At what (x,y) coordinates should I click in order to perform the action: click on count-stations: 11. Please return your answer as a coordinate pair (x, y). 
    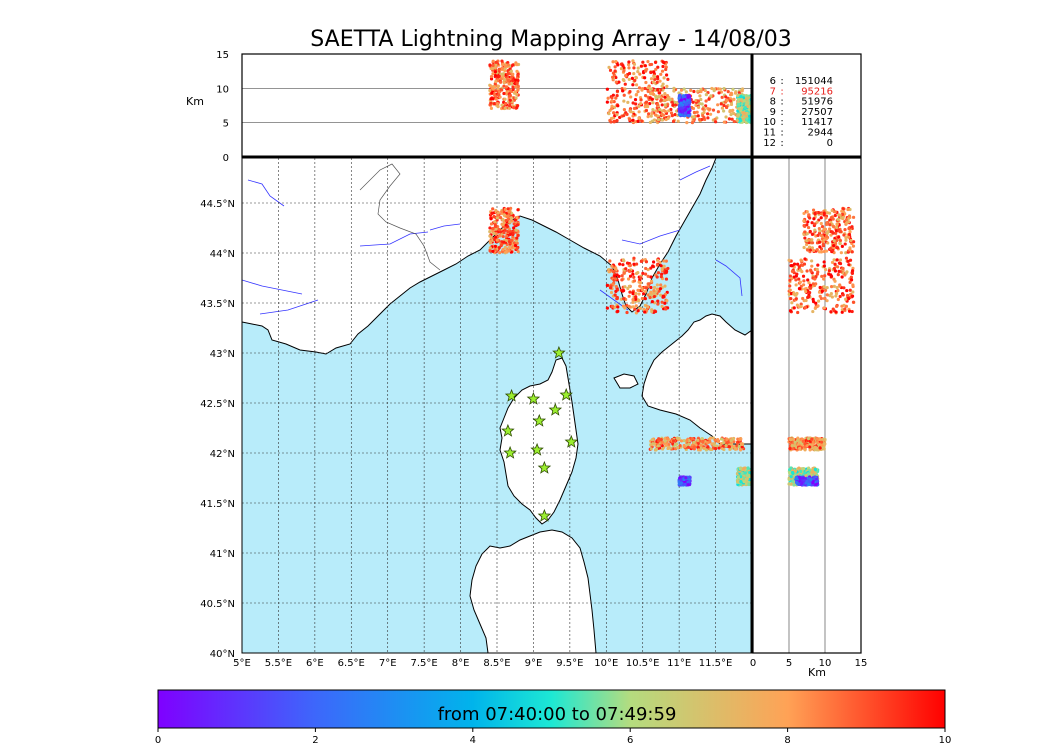
    Looking at the image, I should click on (769, 133).